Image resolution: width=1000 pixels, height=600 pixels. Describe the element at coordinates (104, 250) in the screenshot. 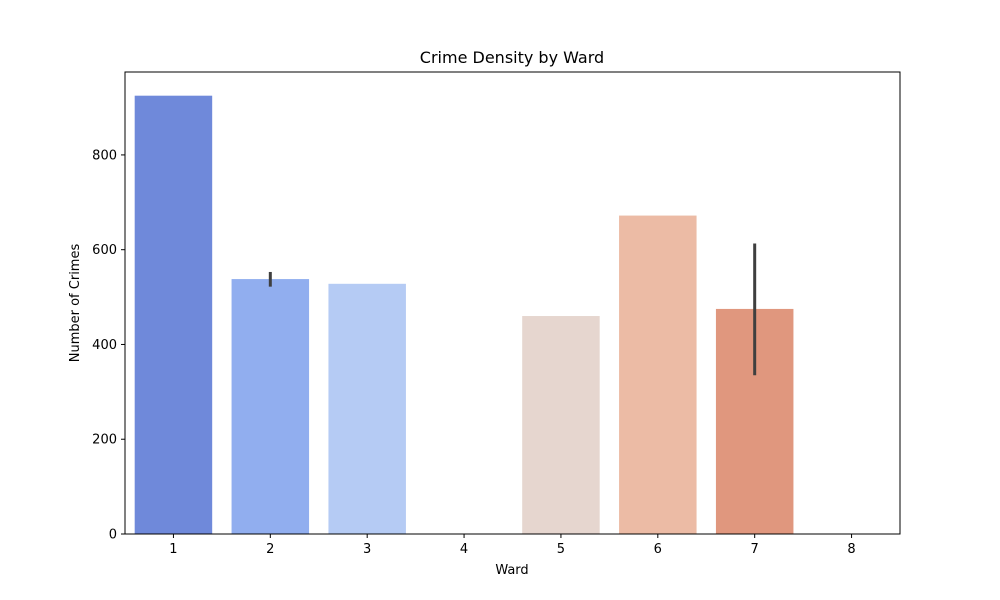

I see `y-tick-label-600: 600` at that location.